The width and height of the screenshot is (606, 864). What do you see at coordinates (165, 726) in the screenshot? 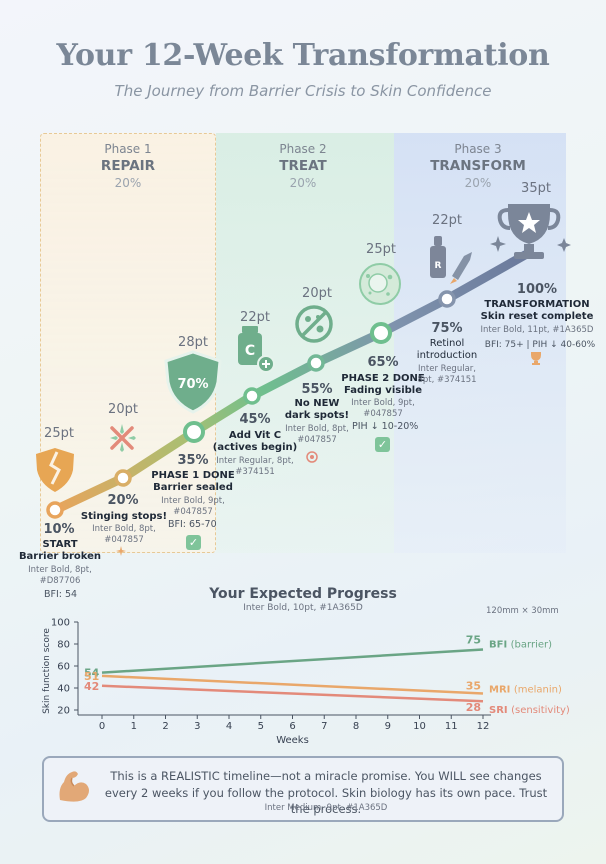
I see `x-tick-label-2: 2` at bounding box center [165, 726].